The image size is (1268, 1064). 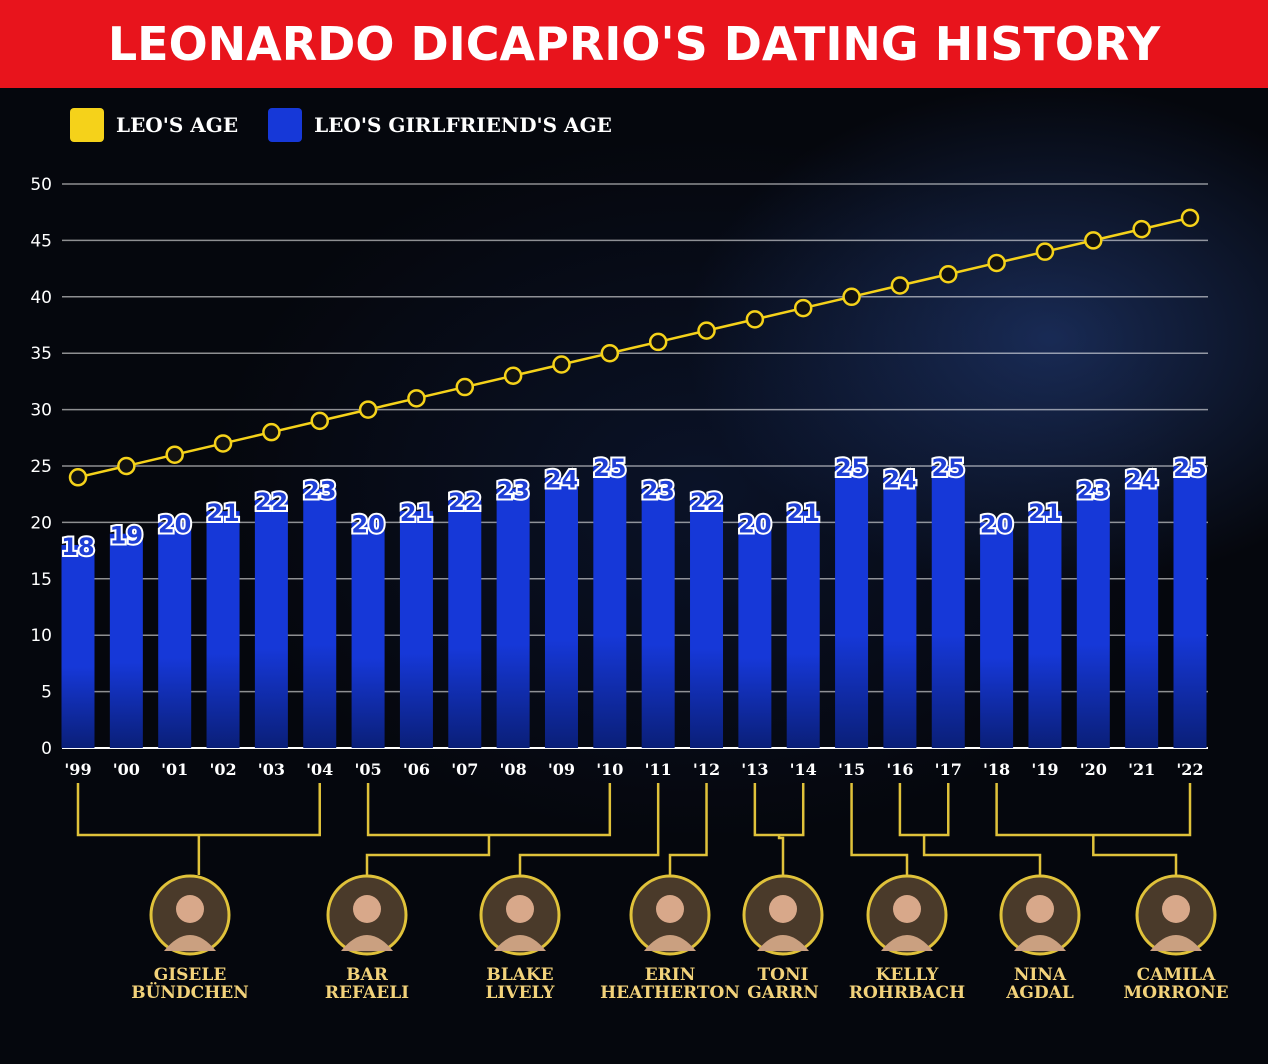 What do you see at coordinates (907, 993) in the screenshot?
I see `girlfriend-name-line2: ROHRBACH` at bounding box center [907, 993].